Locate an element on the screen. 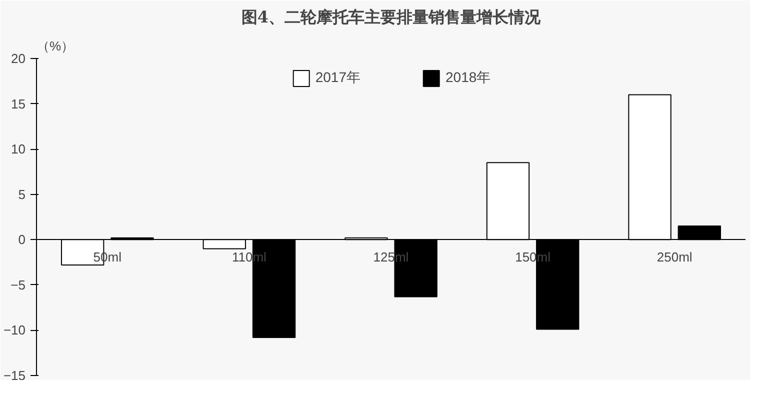 The width and height of the screenshot is (774, 396). y-tick-label: 15 is located at coordinates (18, 104).